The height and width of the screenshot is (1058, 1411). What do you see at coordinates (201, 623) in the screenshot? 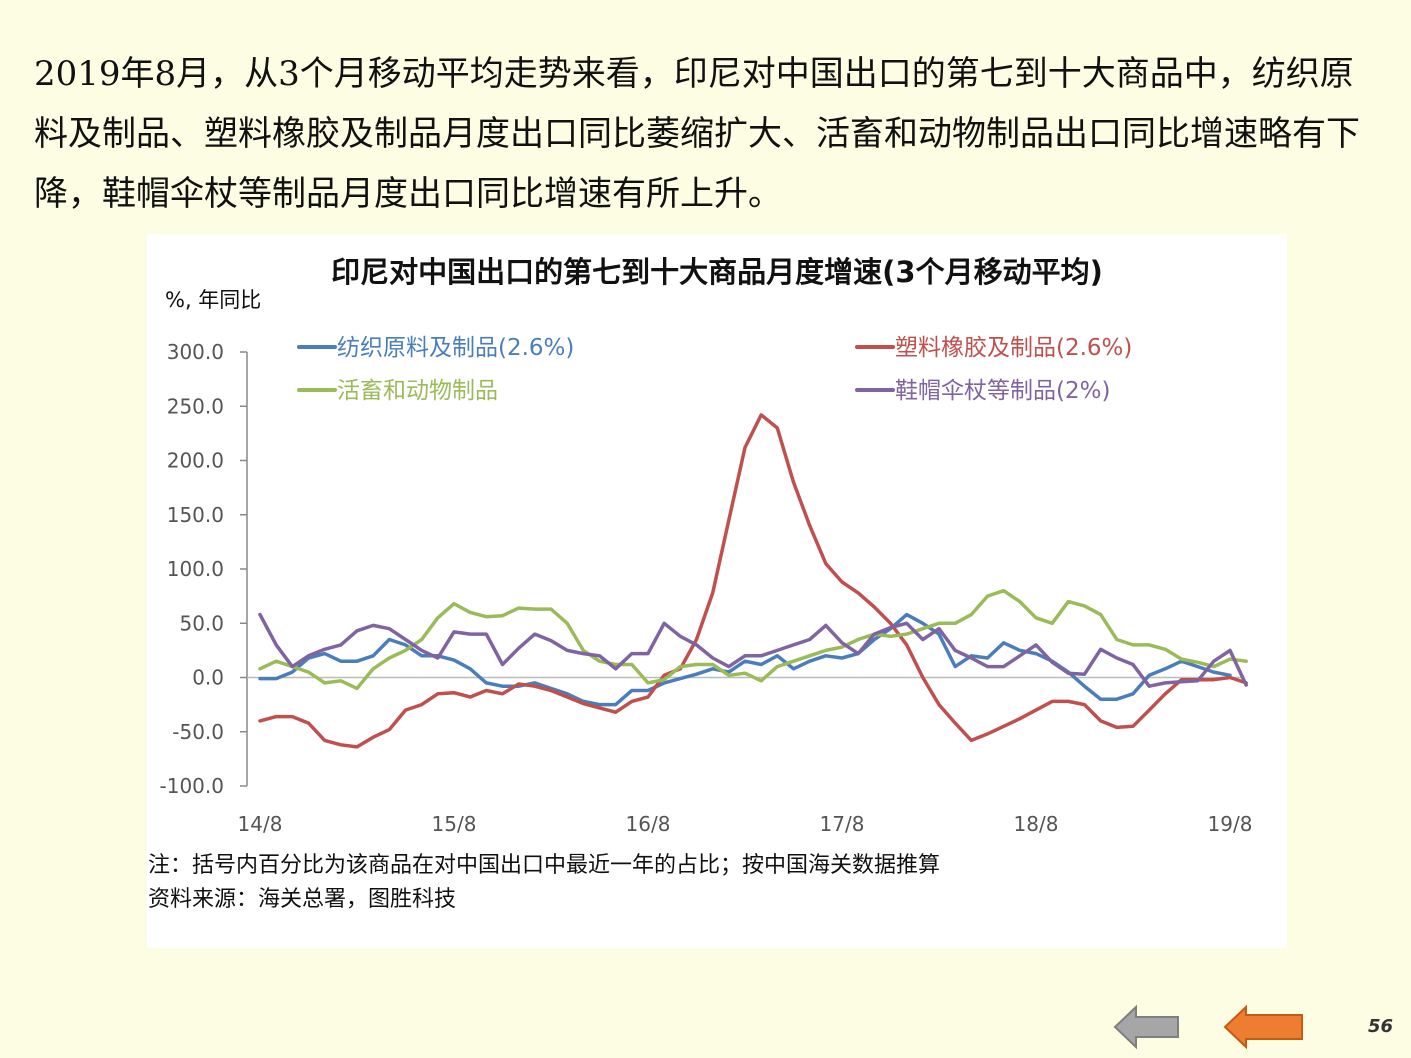
I see `y-tick-label: 50.0` at bounding box center [201, 623].